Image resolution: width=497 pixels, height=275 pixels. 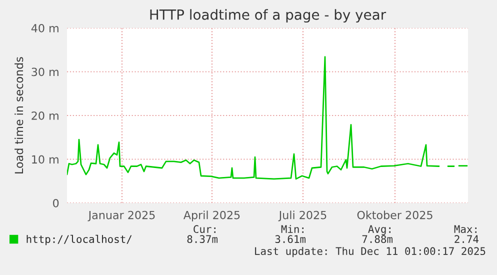 What do you see at coordinates (45, 72) in the screenshot?
I see `y-tick-label: 30 m` at bounding box center [45, 72].